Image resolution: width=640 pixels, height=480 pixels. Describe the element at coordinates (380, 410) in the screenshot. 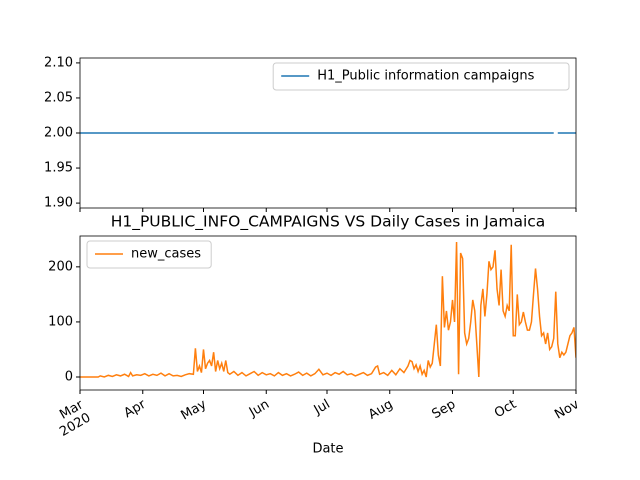

I see `x-tick-label: Aug` at that location.